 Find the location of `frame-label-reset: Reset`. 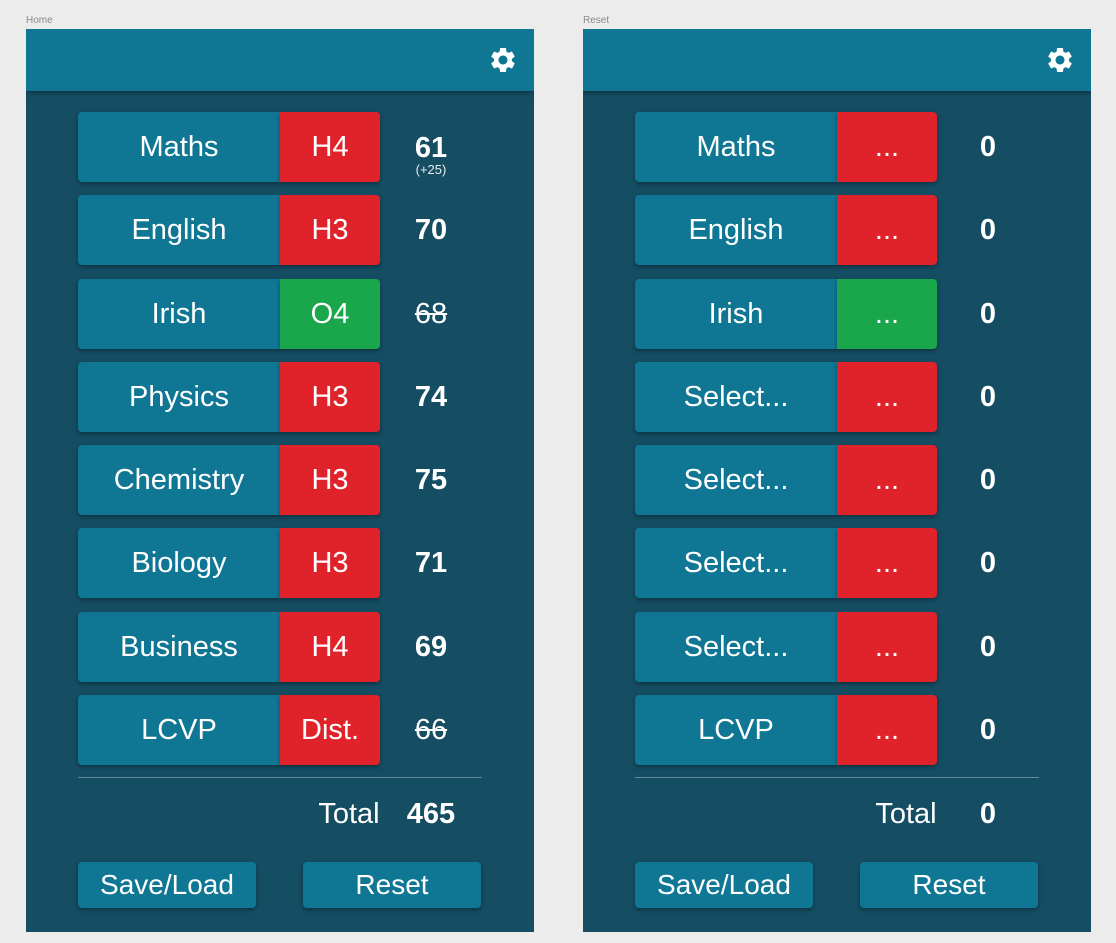

frame-label-reset: Reset is located at coordinates (596, 20).